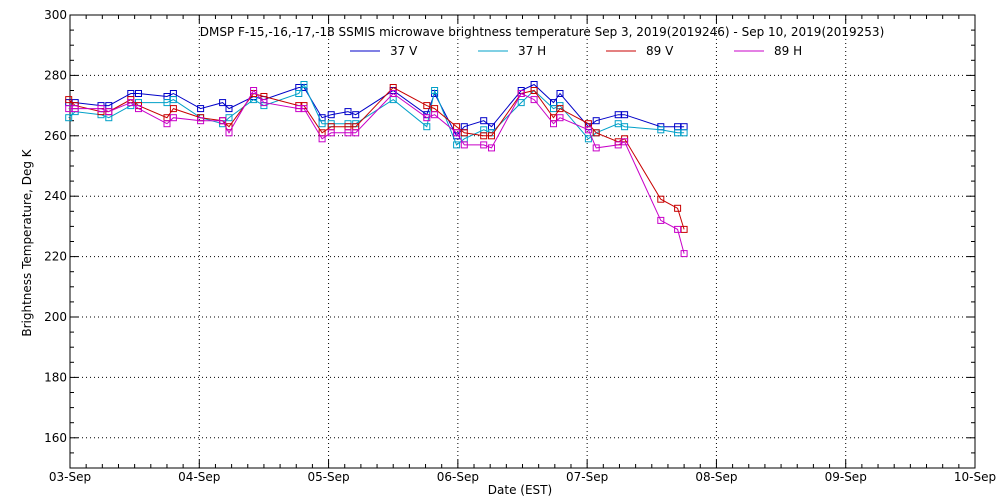  What do you see at coordinates (458, 477) in the screenshot?
I see `x-tick-label: 06-Sep` at bounding box center [458, 477].